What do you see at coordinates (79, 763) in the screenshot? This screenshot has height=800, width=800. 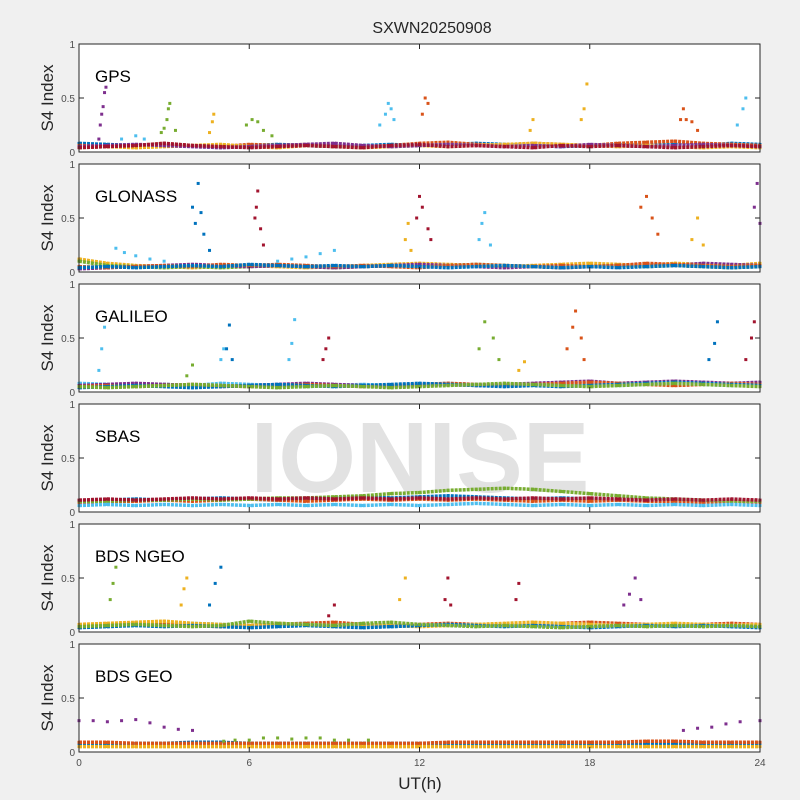 I see `x-tick-label: 0` at bounding box center [79, 763].